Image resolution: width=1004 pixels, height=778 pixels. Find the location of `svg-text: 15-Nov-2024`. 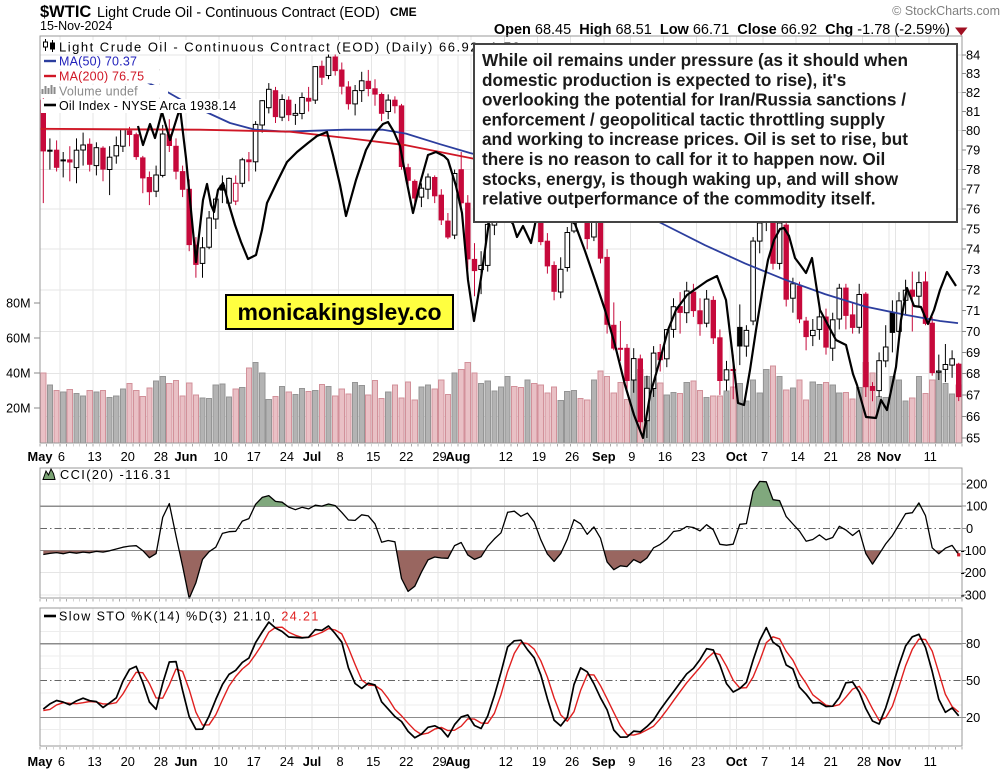

svg-text: 15-Nov-2024 is located at coordinates (76, 26).